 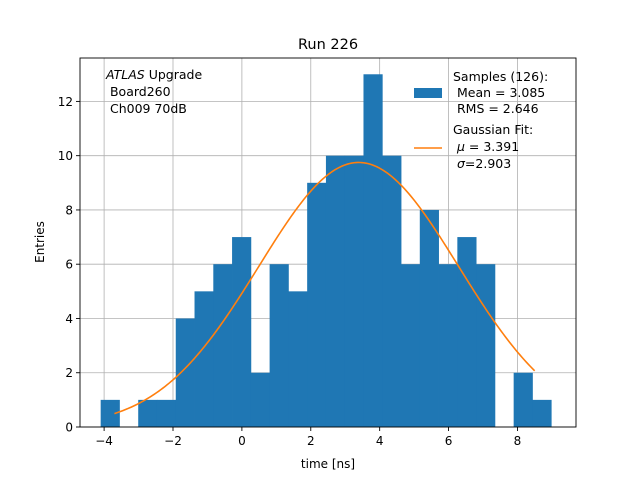 I want to click on x-tick-label: −2, so click(x=173, y=441).